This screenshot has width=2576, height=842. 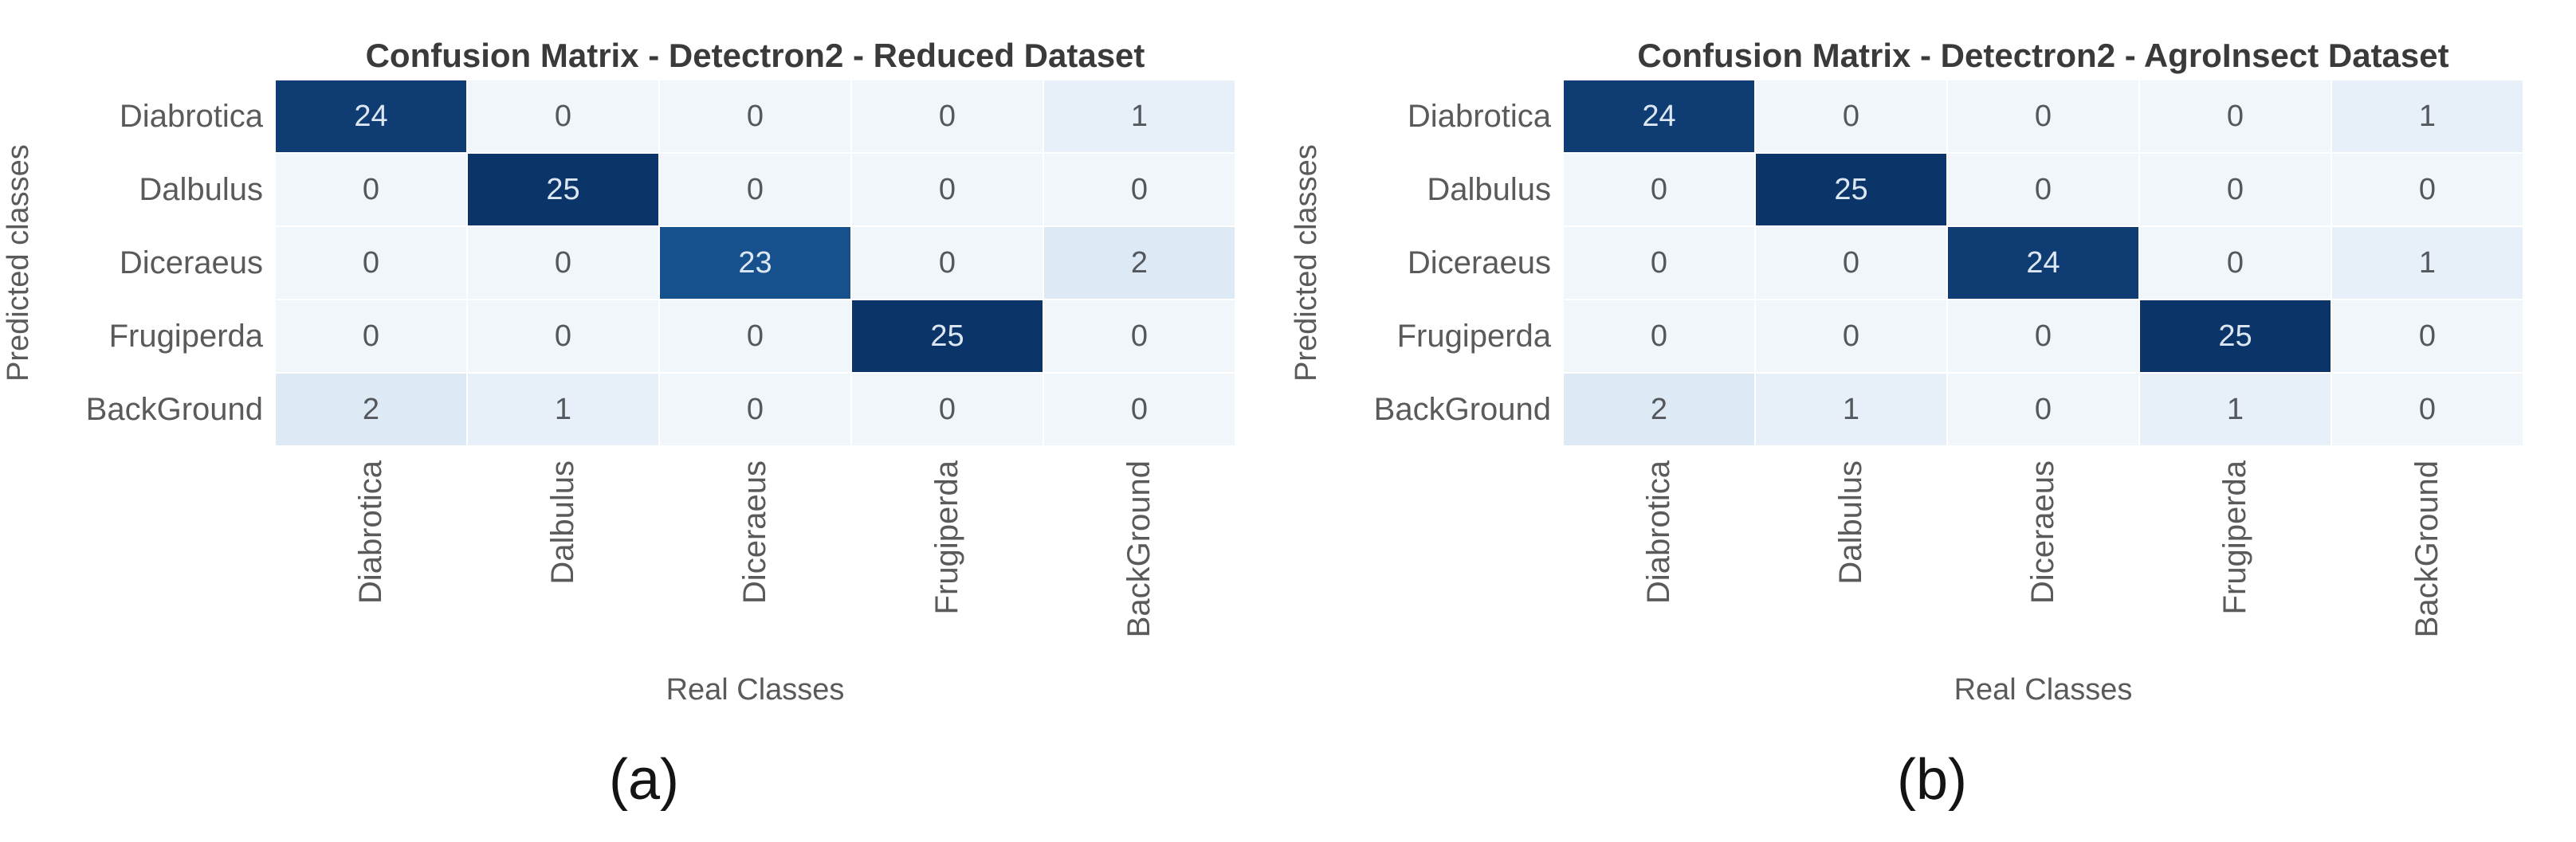 I want to click on subfigure-caption: (a), so click(x=644, y=780).